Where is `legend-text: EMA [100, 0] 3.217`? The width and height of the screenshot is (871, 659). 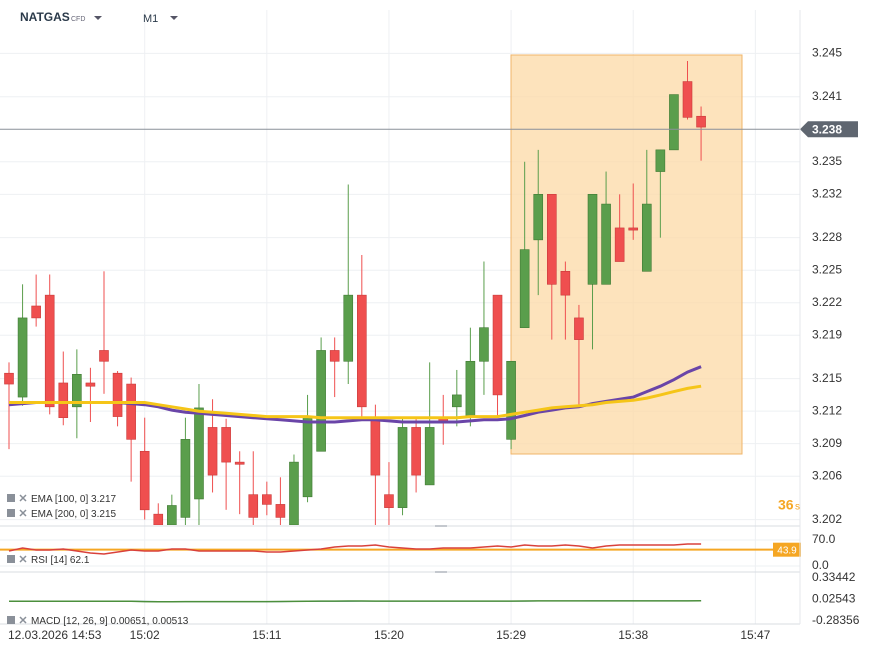
legend-text: EMA [100, 0] 3.217 is located at coordinates (74, 499).